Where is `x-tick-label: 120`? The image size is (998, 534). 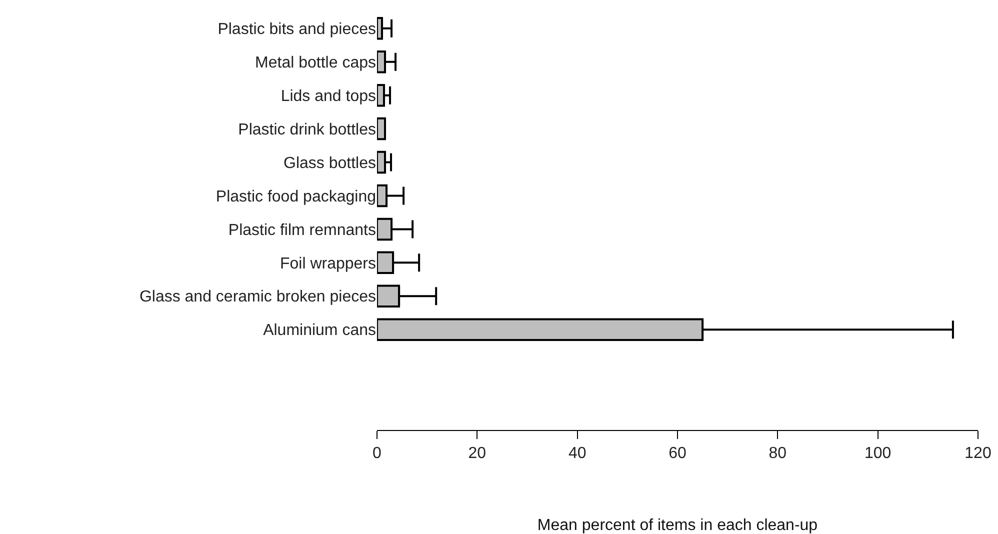 x-tick-label: 120 is located at coordinates (978, 453).